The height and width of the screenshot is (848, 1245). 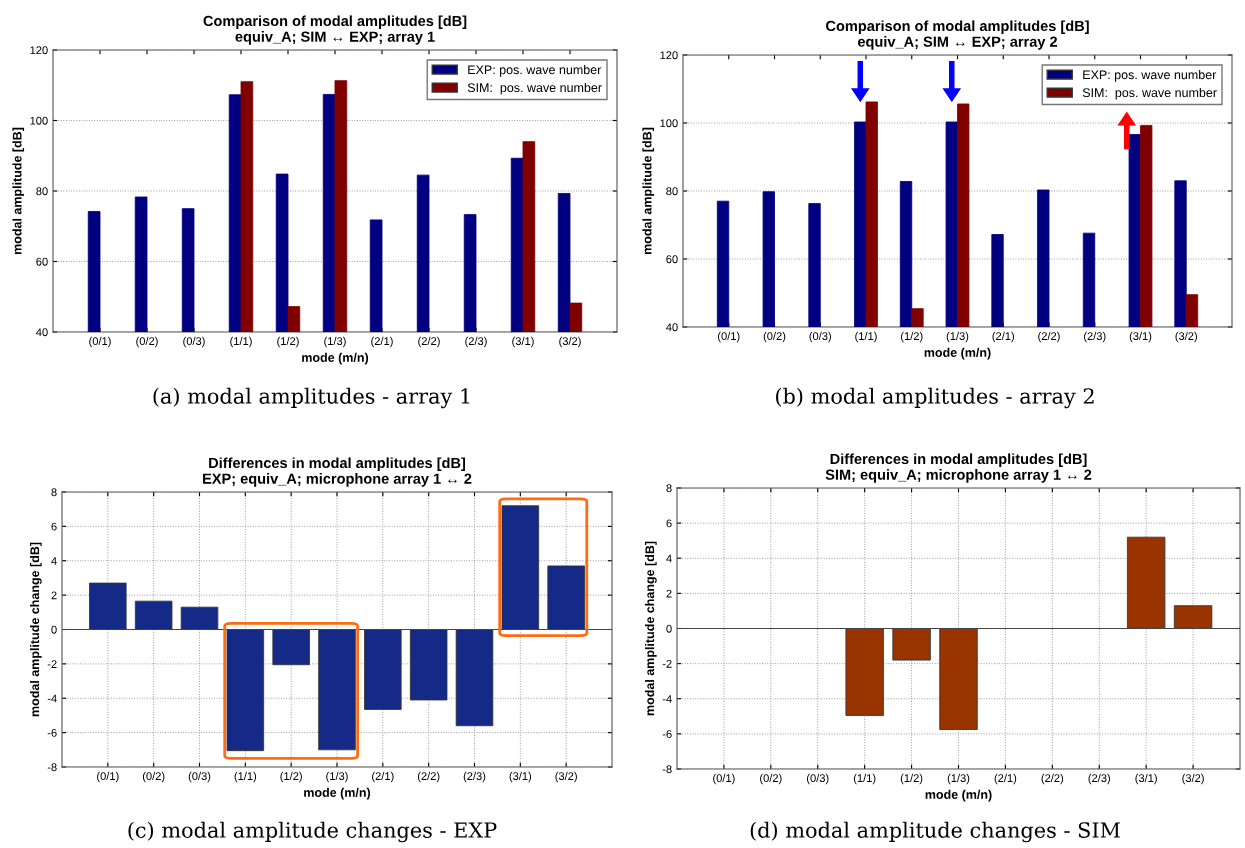 I want to click on chart-title: Comparison of modal amplitudes [dB] equiv_A; SIM ↔ EXP; array 2, so click(x=957, y=35).